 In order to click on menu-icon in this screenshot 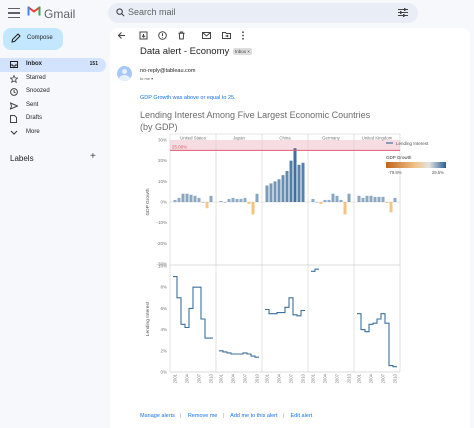, I will do `click(14, 13)`.